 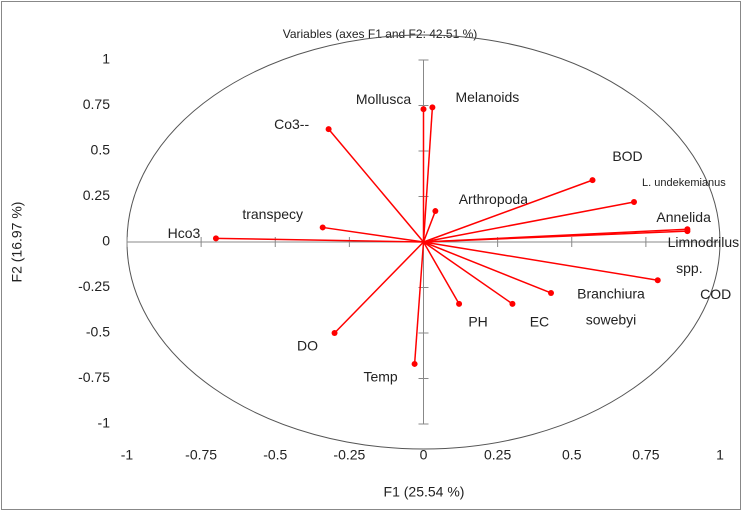 What do you see at coordinates (106, 59) in the screenshot?
I see `y-tick-label: 1` at bounding box center [106, 59].